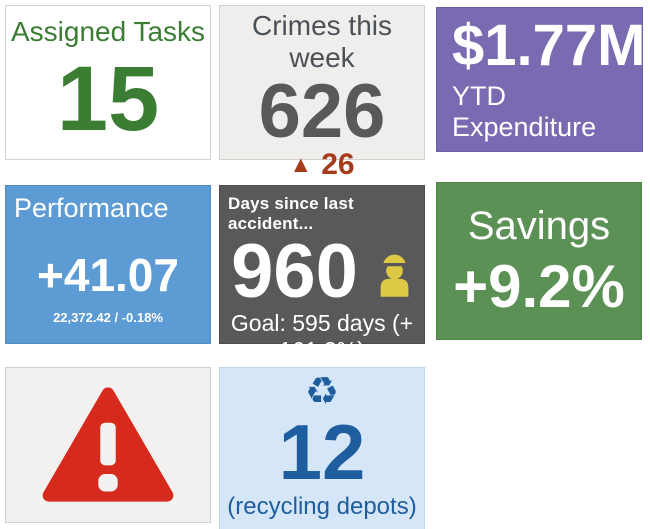 The width and height of the screenshot is (650, 529). I want to click on warning-triangle-icon, so click(108, 444).